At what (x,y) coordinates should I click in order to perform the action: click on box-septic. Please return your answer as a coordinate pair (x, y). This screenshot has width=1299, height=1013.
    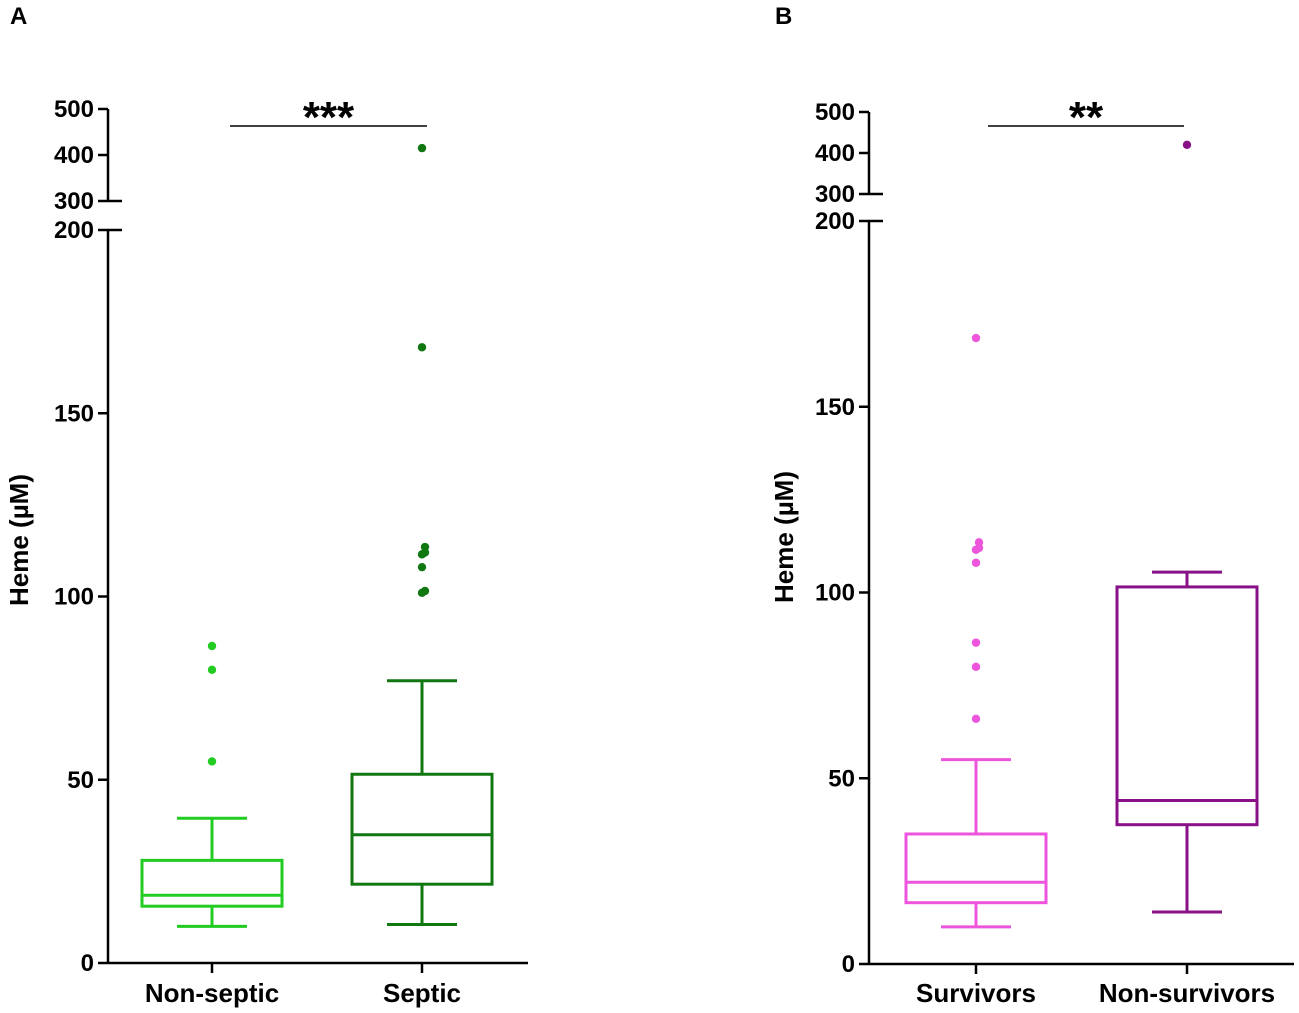
    Looking at the image, I should click on (422, 803).